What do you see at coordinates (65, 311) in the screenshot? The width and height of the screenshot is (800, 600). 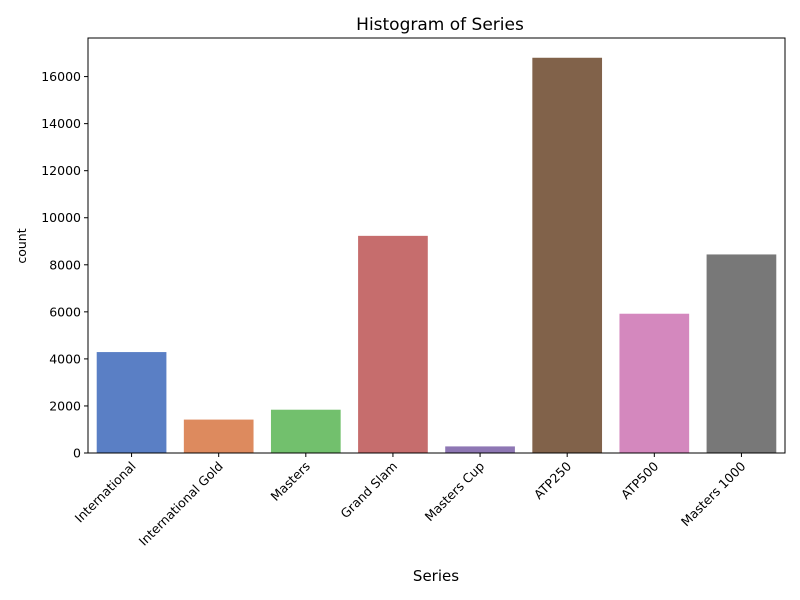 I see `y-tick-label: 6000` at bounding box center [65, 311].